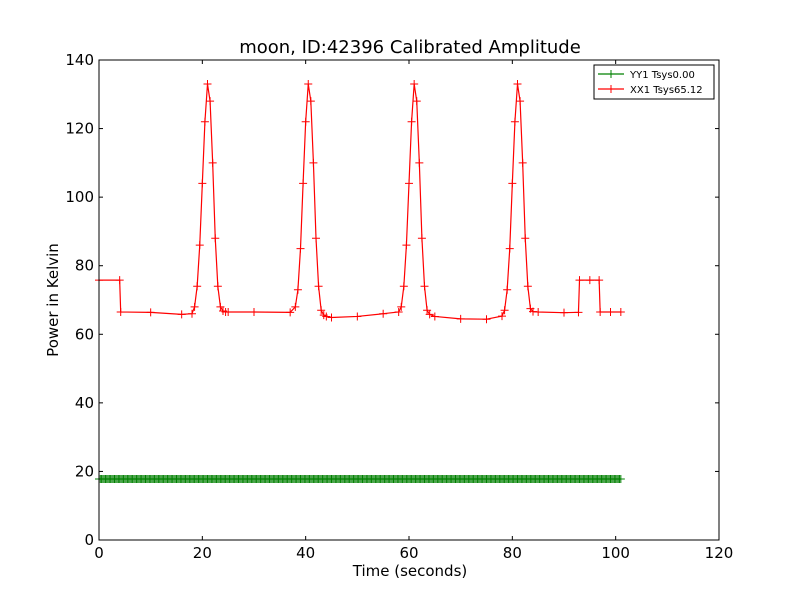 The width and height of the screenshot is (800, 600). I want to click on y-tick-label: 120, so click(79, 129).